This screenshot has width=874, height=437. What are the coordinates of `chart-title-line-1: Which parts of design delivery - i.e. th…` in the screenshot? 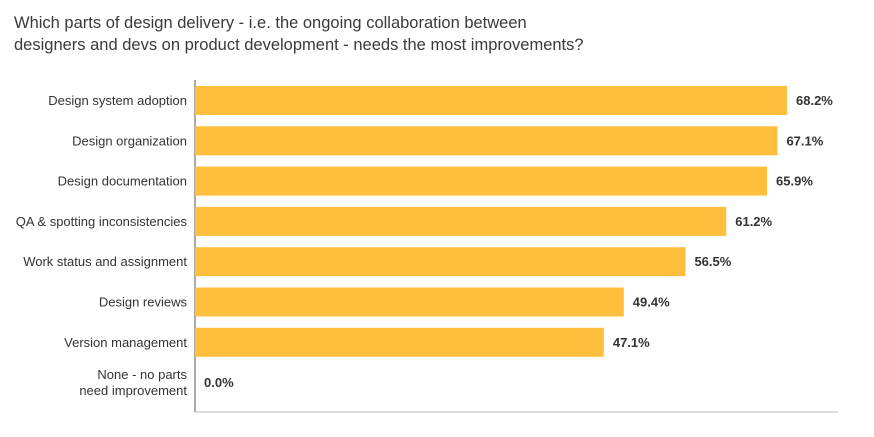 It's located at (270, 23).